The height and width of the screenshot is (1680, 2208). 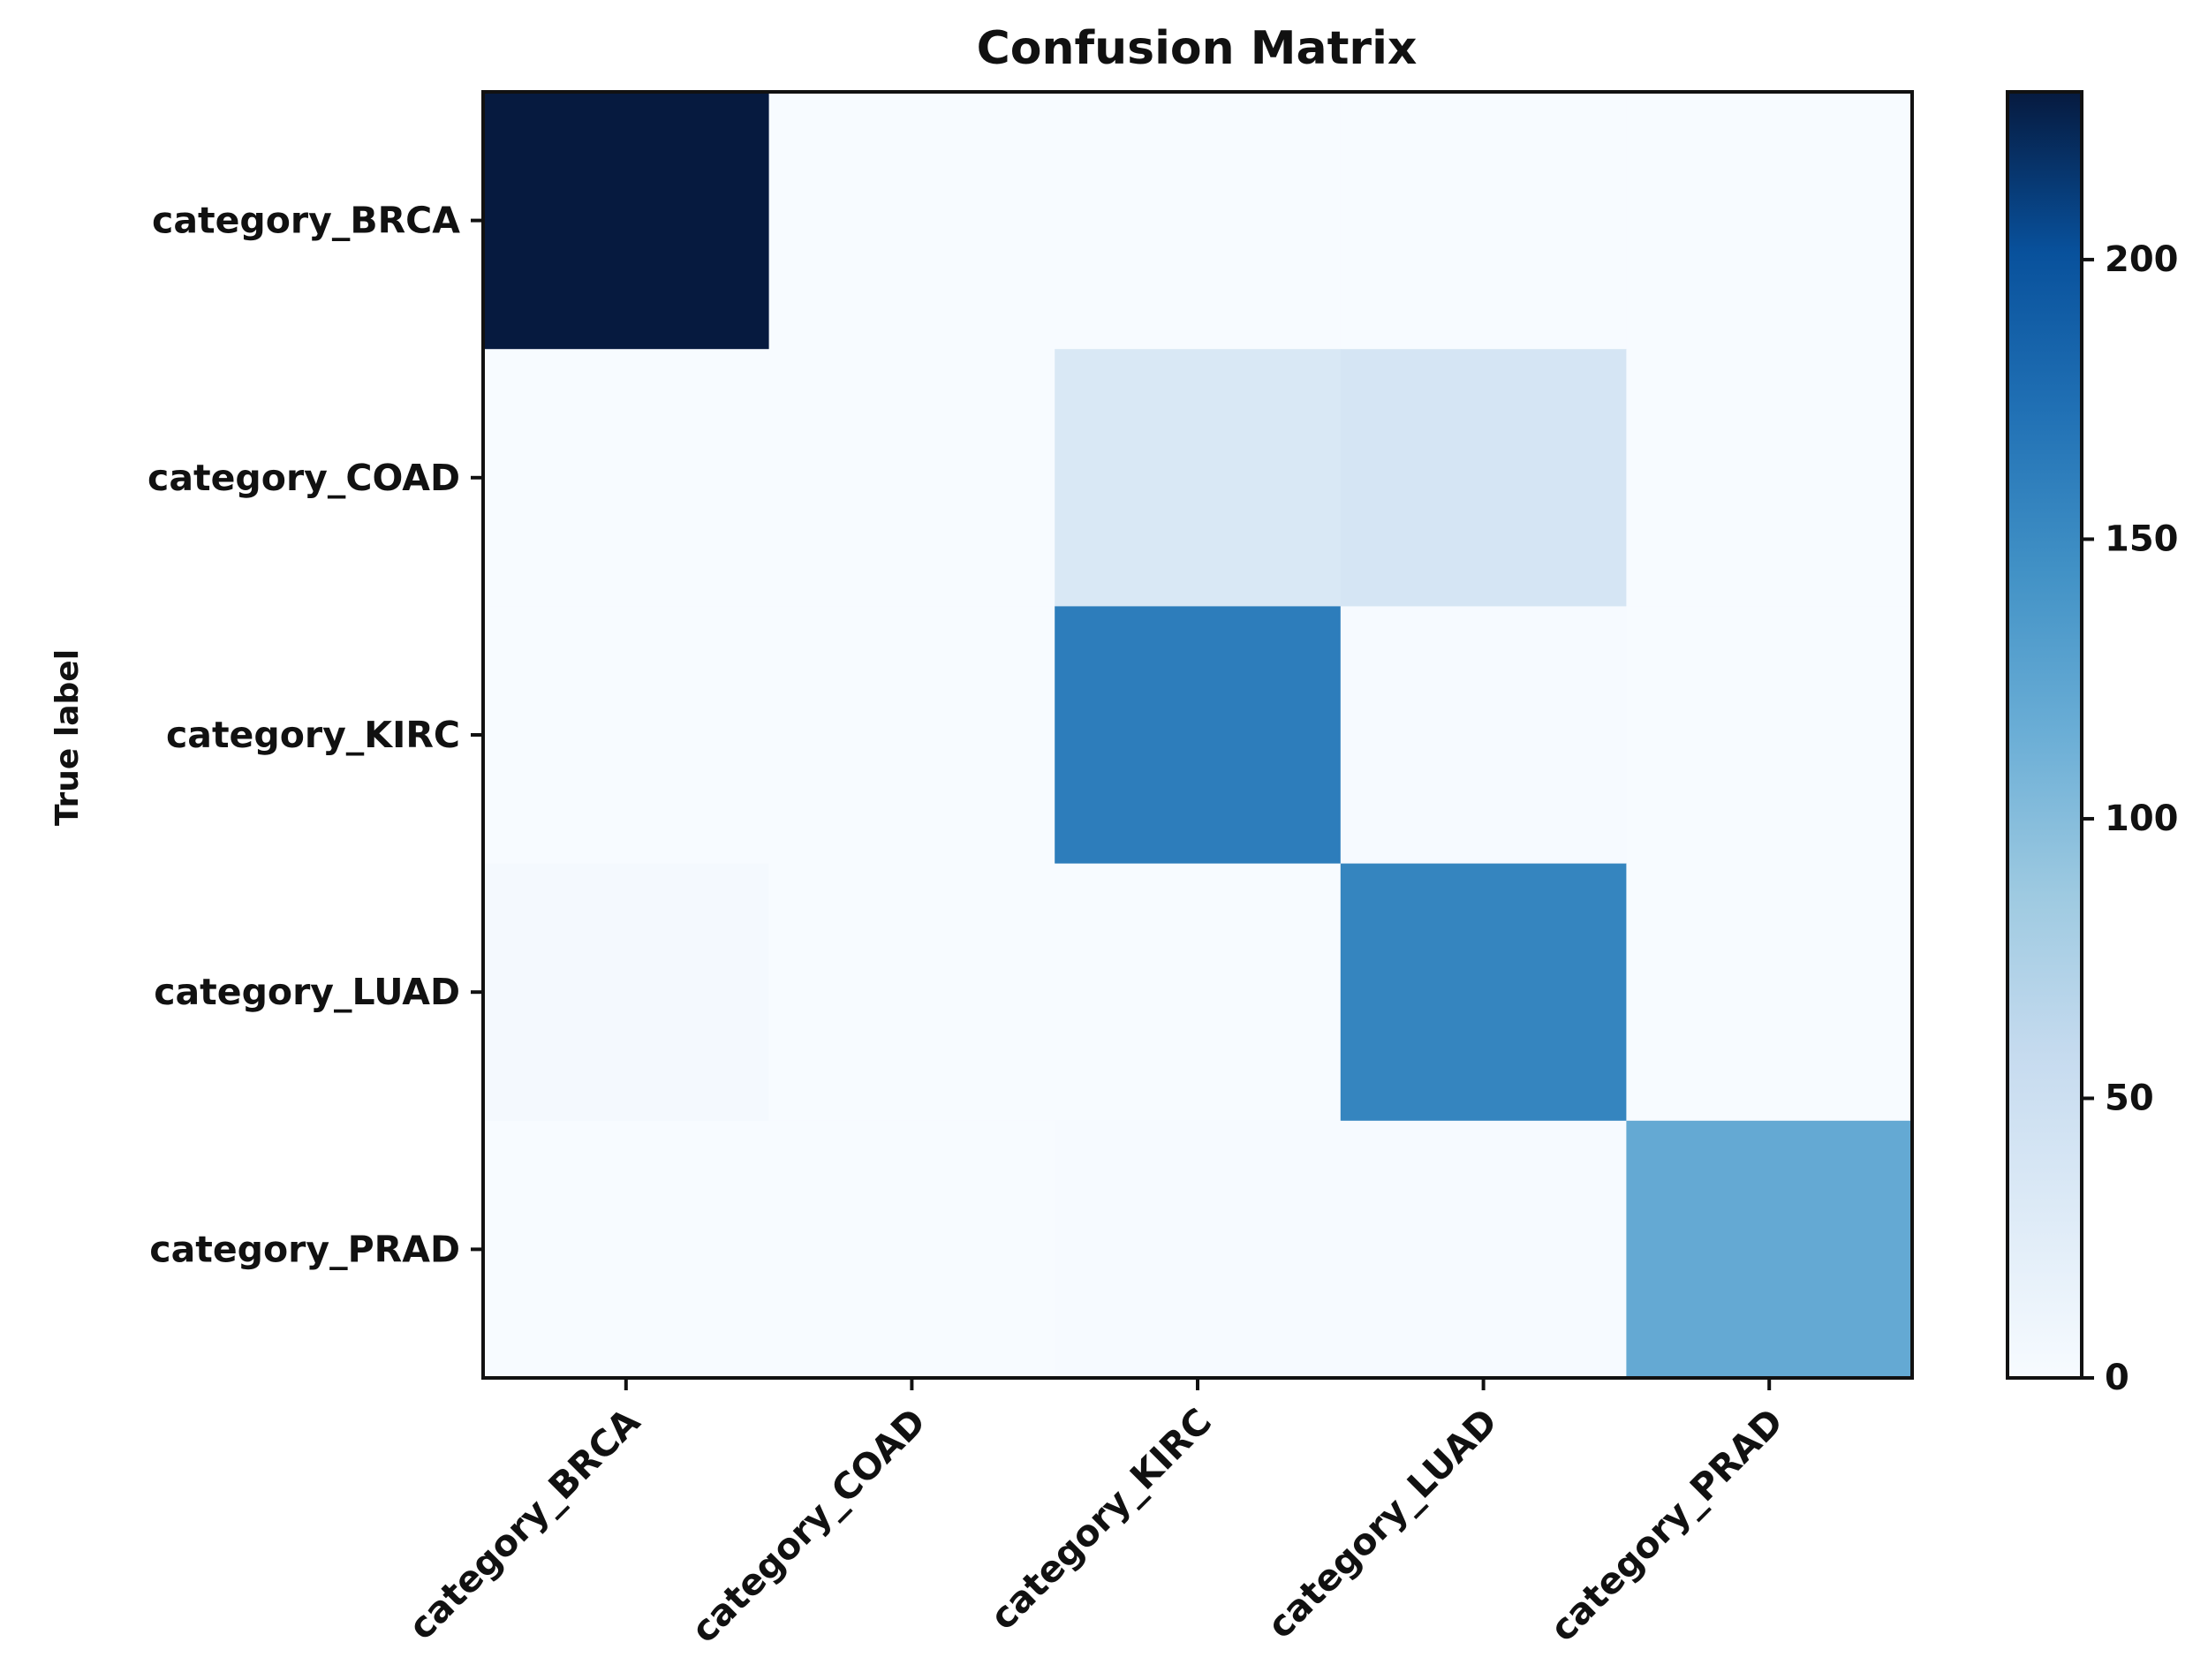 What do you see at coordinates (306, 221) in the screenshot?
I see `y-tick-label: category_BRCA` at bounding box center [306, 221].